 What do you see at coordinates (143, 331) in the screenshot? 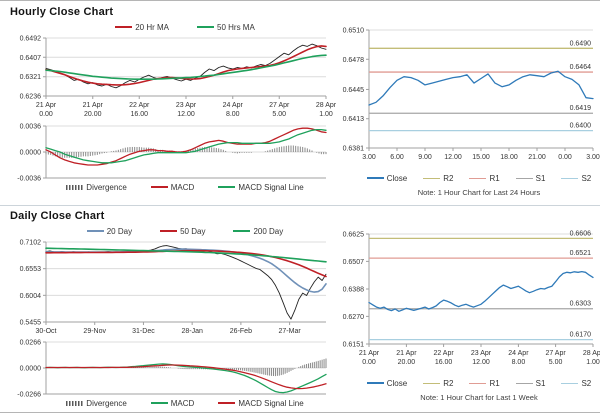
I see `svg-text: 31-Dec` at bounding box center [143, 331].